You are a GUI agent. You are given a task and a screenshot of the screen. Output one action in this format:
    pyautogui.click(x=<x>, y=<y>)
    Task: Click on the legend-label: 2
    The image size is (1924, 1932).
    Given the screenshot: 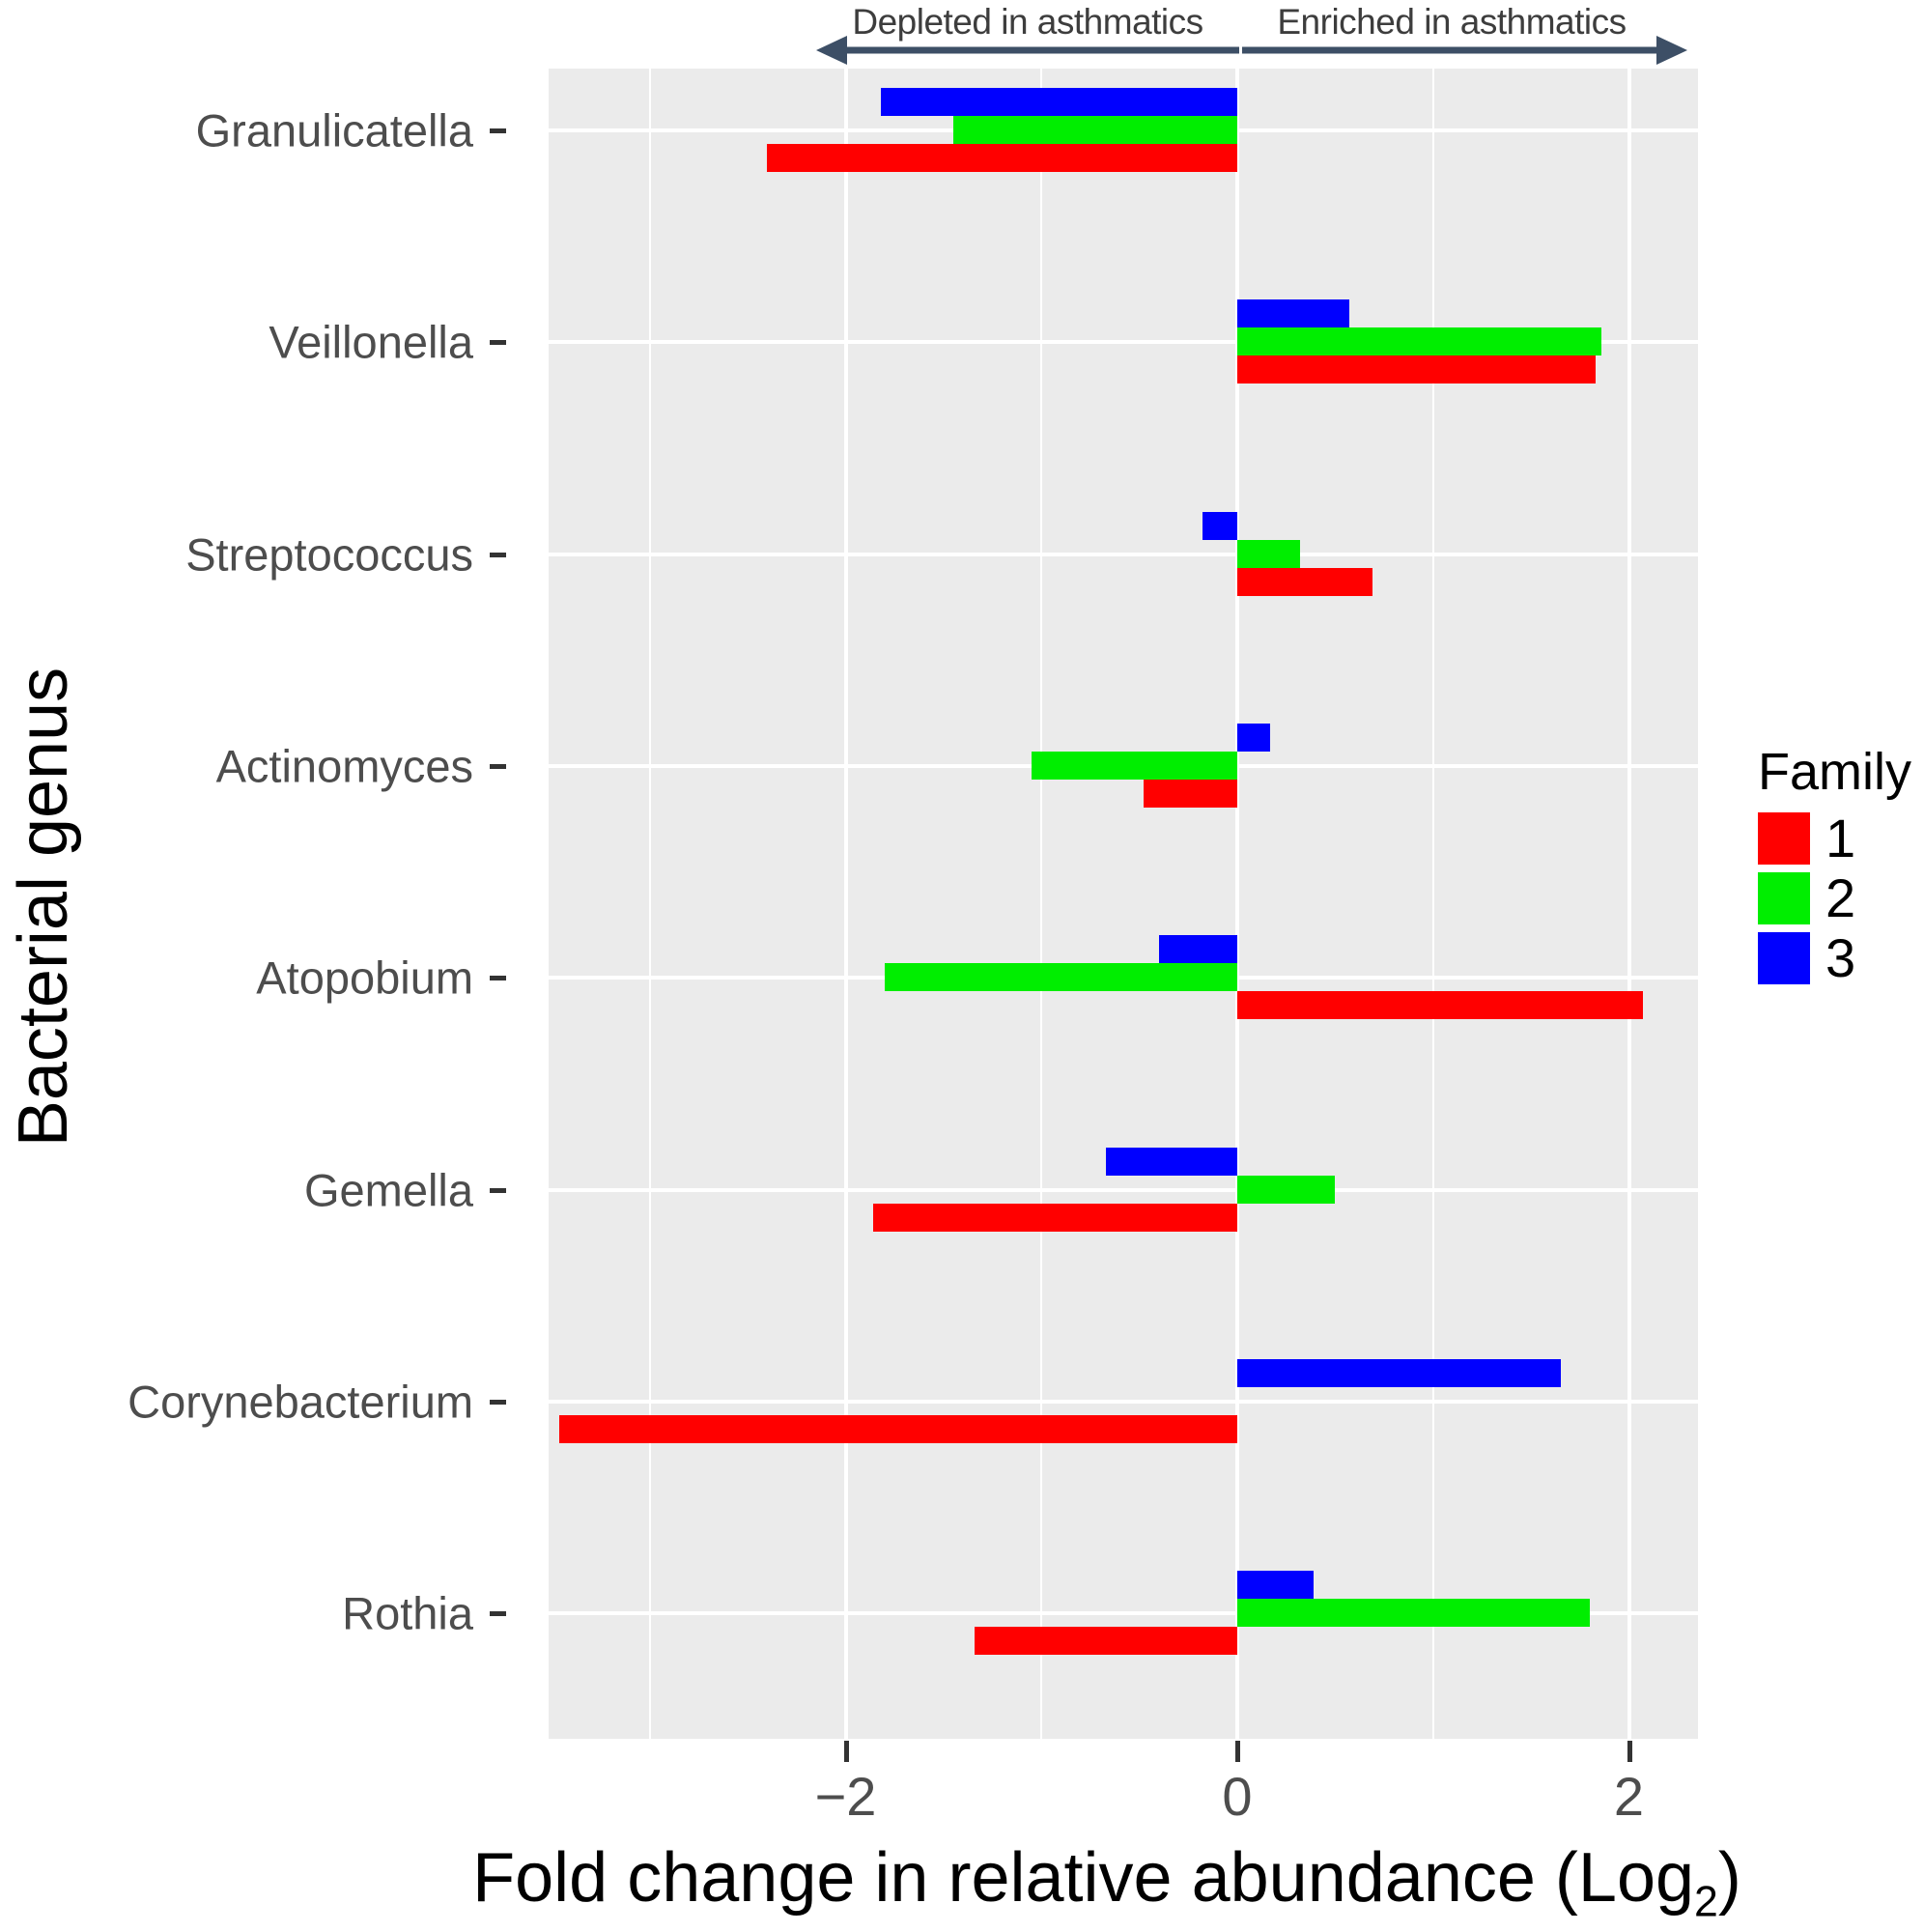 What is the action you would take?
    pyautogui.click(x=1840, y=897)
    